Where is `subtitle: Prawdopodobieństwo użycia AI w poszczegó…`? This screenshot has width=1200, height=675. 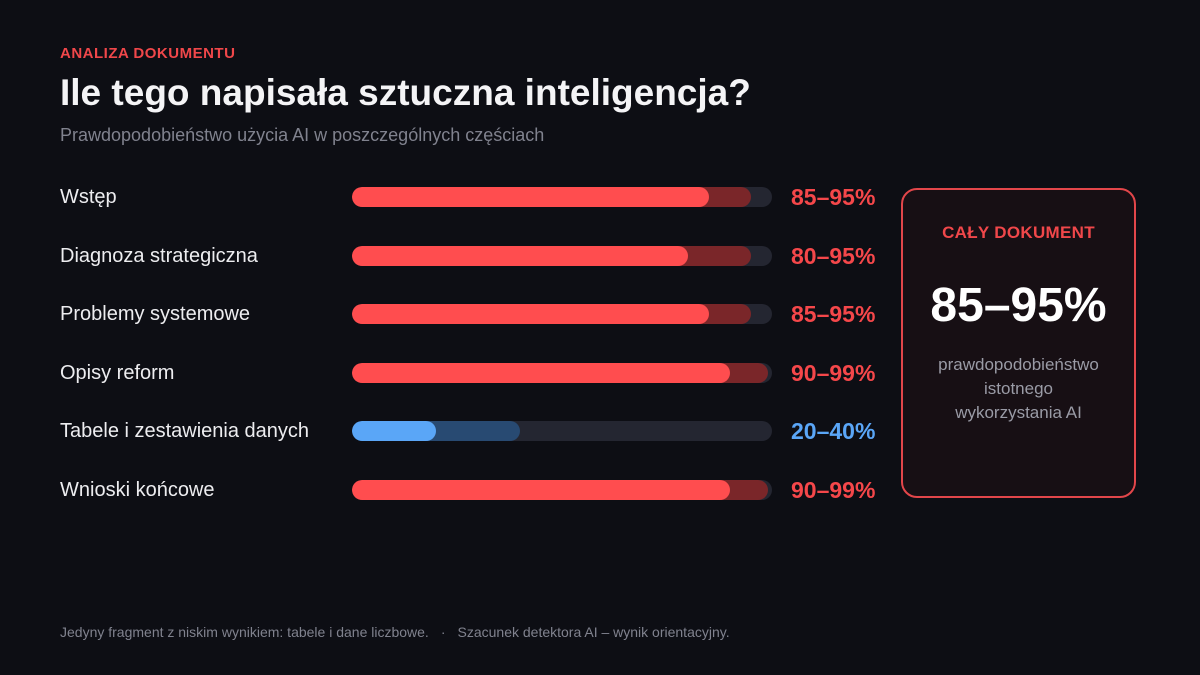 subtitle: Prawdopodobieństwo użycia AI w poszczegó… is located at coordinates (302, 135).